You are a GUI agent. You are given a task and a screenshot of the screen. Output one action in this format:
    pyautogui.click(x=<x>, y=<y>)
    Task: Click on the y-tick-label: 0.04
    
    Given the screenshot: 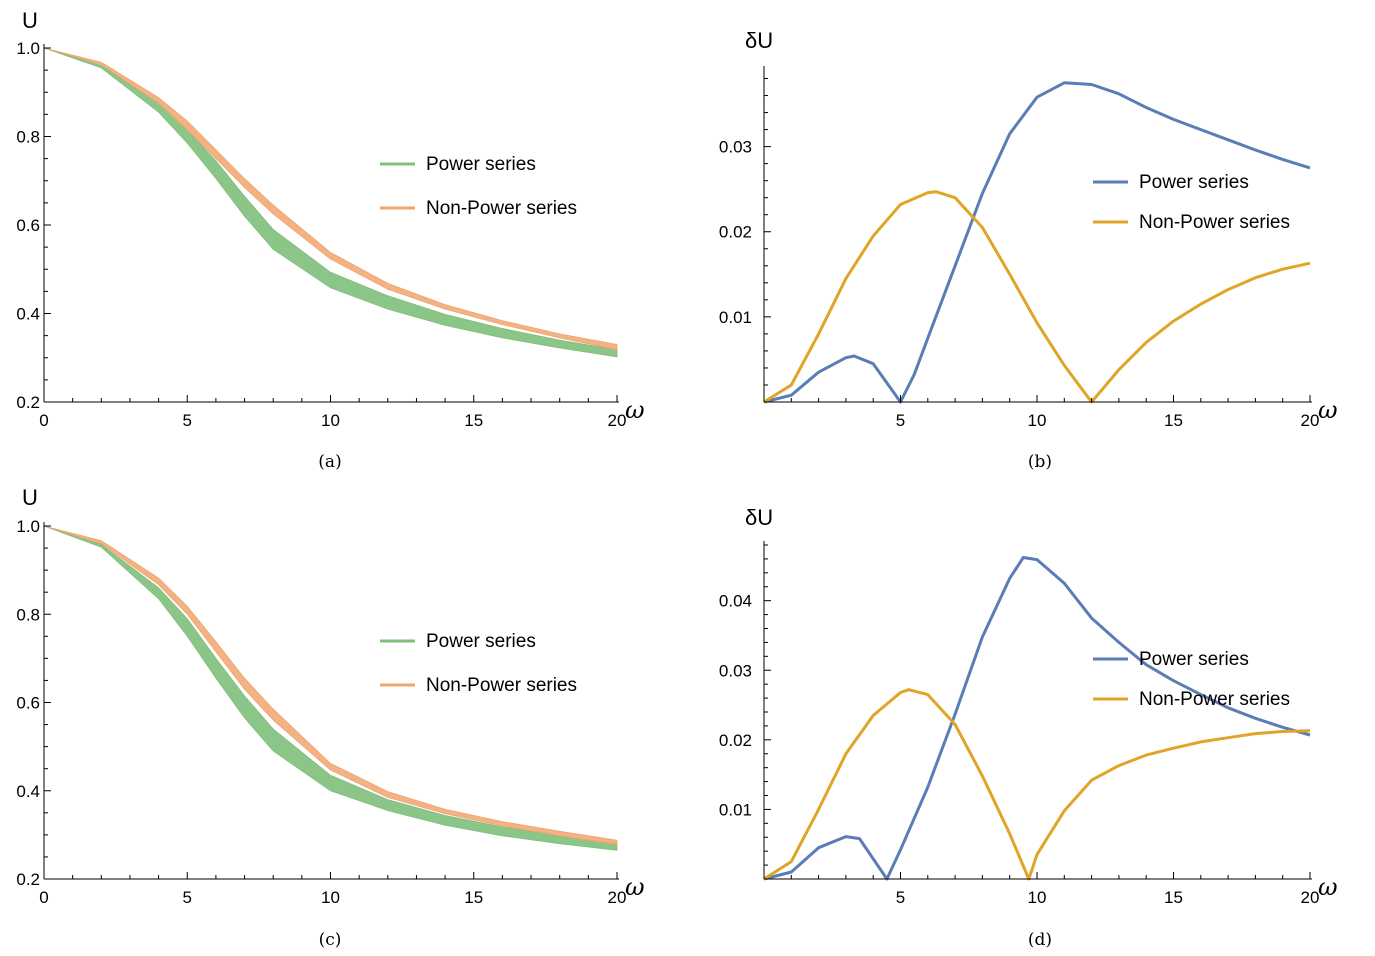 What is the action you would take?
    pyautogui.click(x=735, y=601)
    